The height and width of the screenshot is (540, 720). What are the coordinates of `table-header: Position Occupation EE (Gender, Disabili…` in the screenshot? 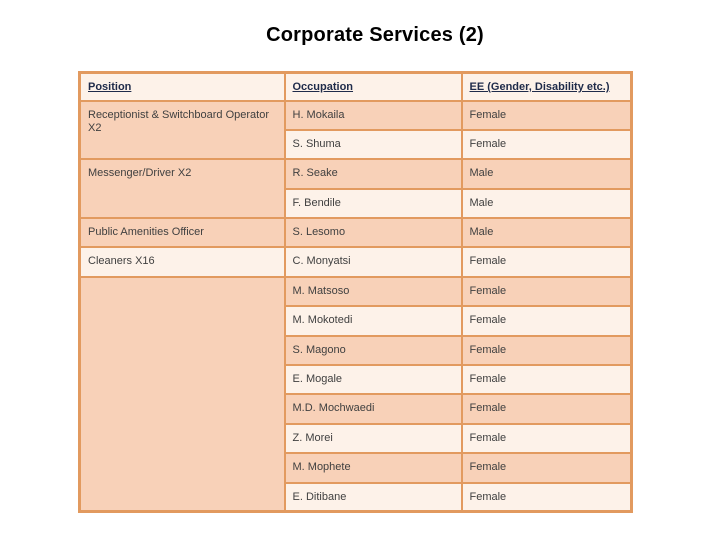 It's located at (355, 86).